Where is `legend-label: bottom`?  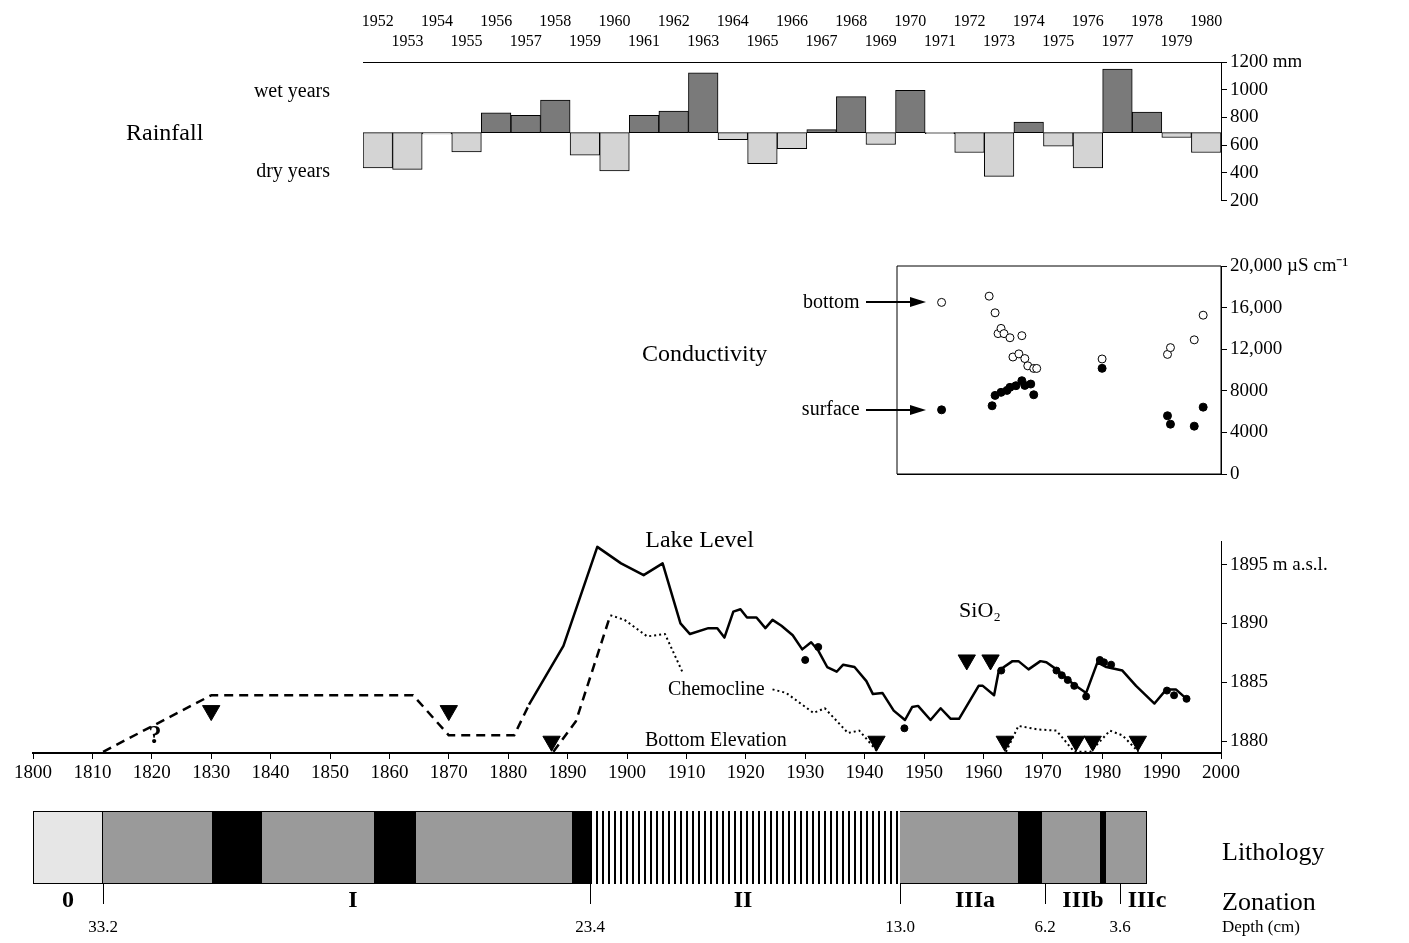 legend-label: bottom is located at coordinates (831, 300).